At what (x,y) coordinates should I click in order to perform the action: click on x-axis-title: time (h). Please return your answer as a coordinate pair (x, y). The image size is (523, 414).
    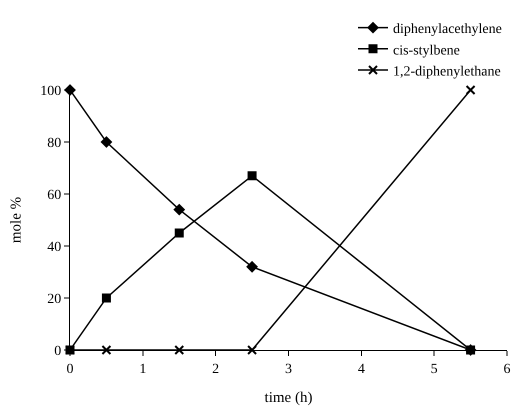
    Looking at the image, I should click on (288, 398).